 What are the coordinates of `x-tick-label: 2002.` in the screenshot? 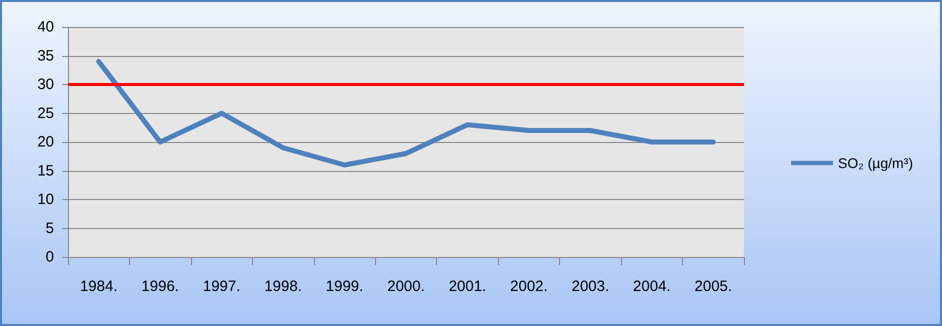 It's located at (529, 286).